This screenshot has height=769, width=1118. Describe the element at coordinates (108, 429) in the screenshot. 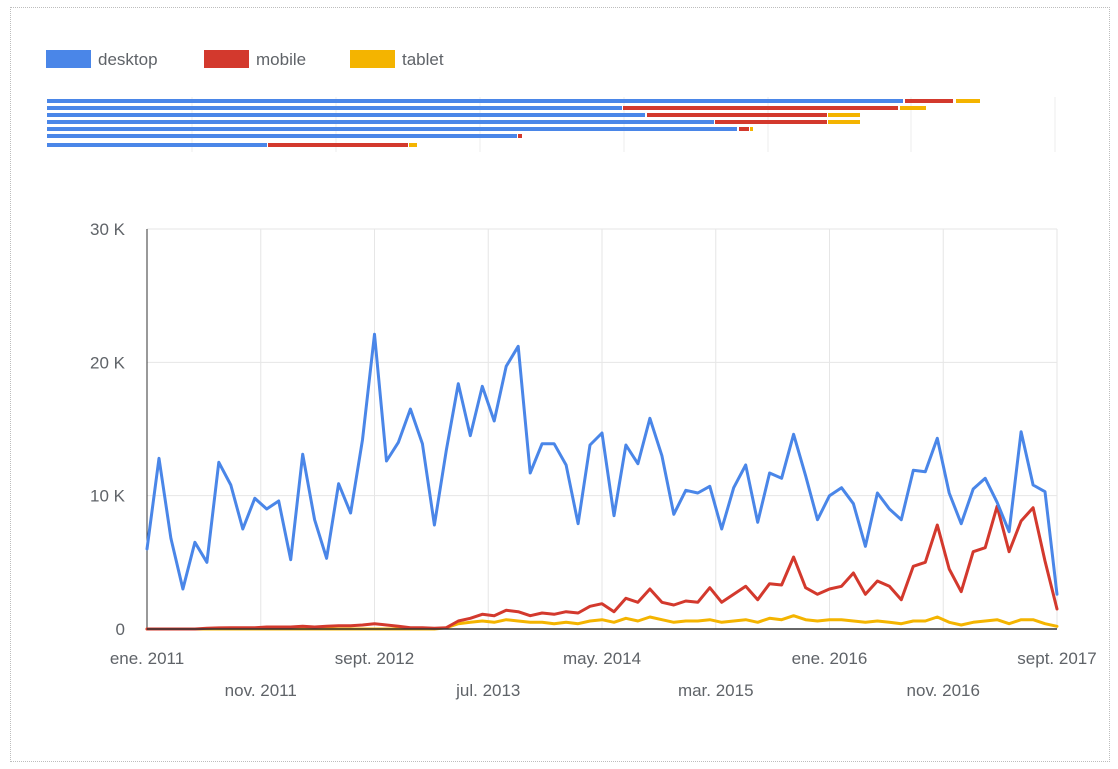

I see `y-axis-ticks: 0 10 K 20 K 30 K` at that location.